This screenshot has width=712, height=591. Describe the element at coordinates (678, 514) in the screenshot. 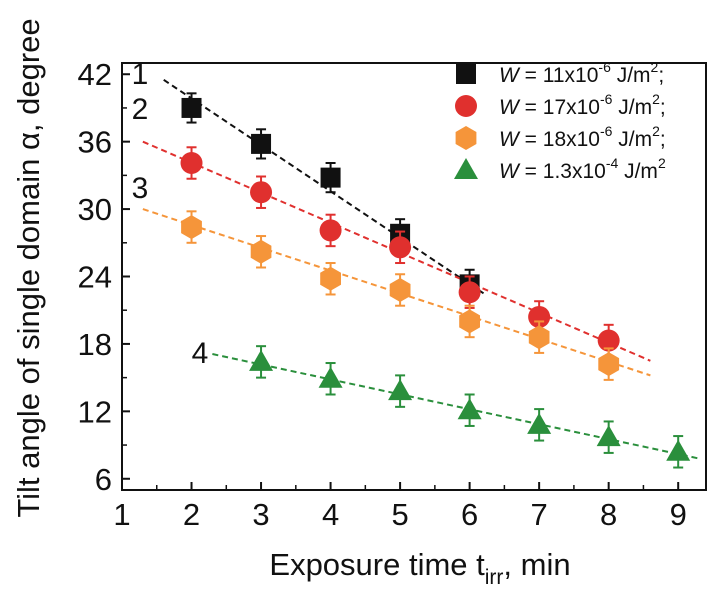

I see `x-tick-label: 9` at that location.